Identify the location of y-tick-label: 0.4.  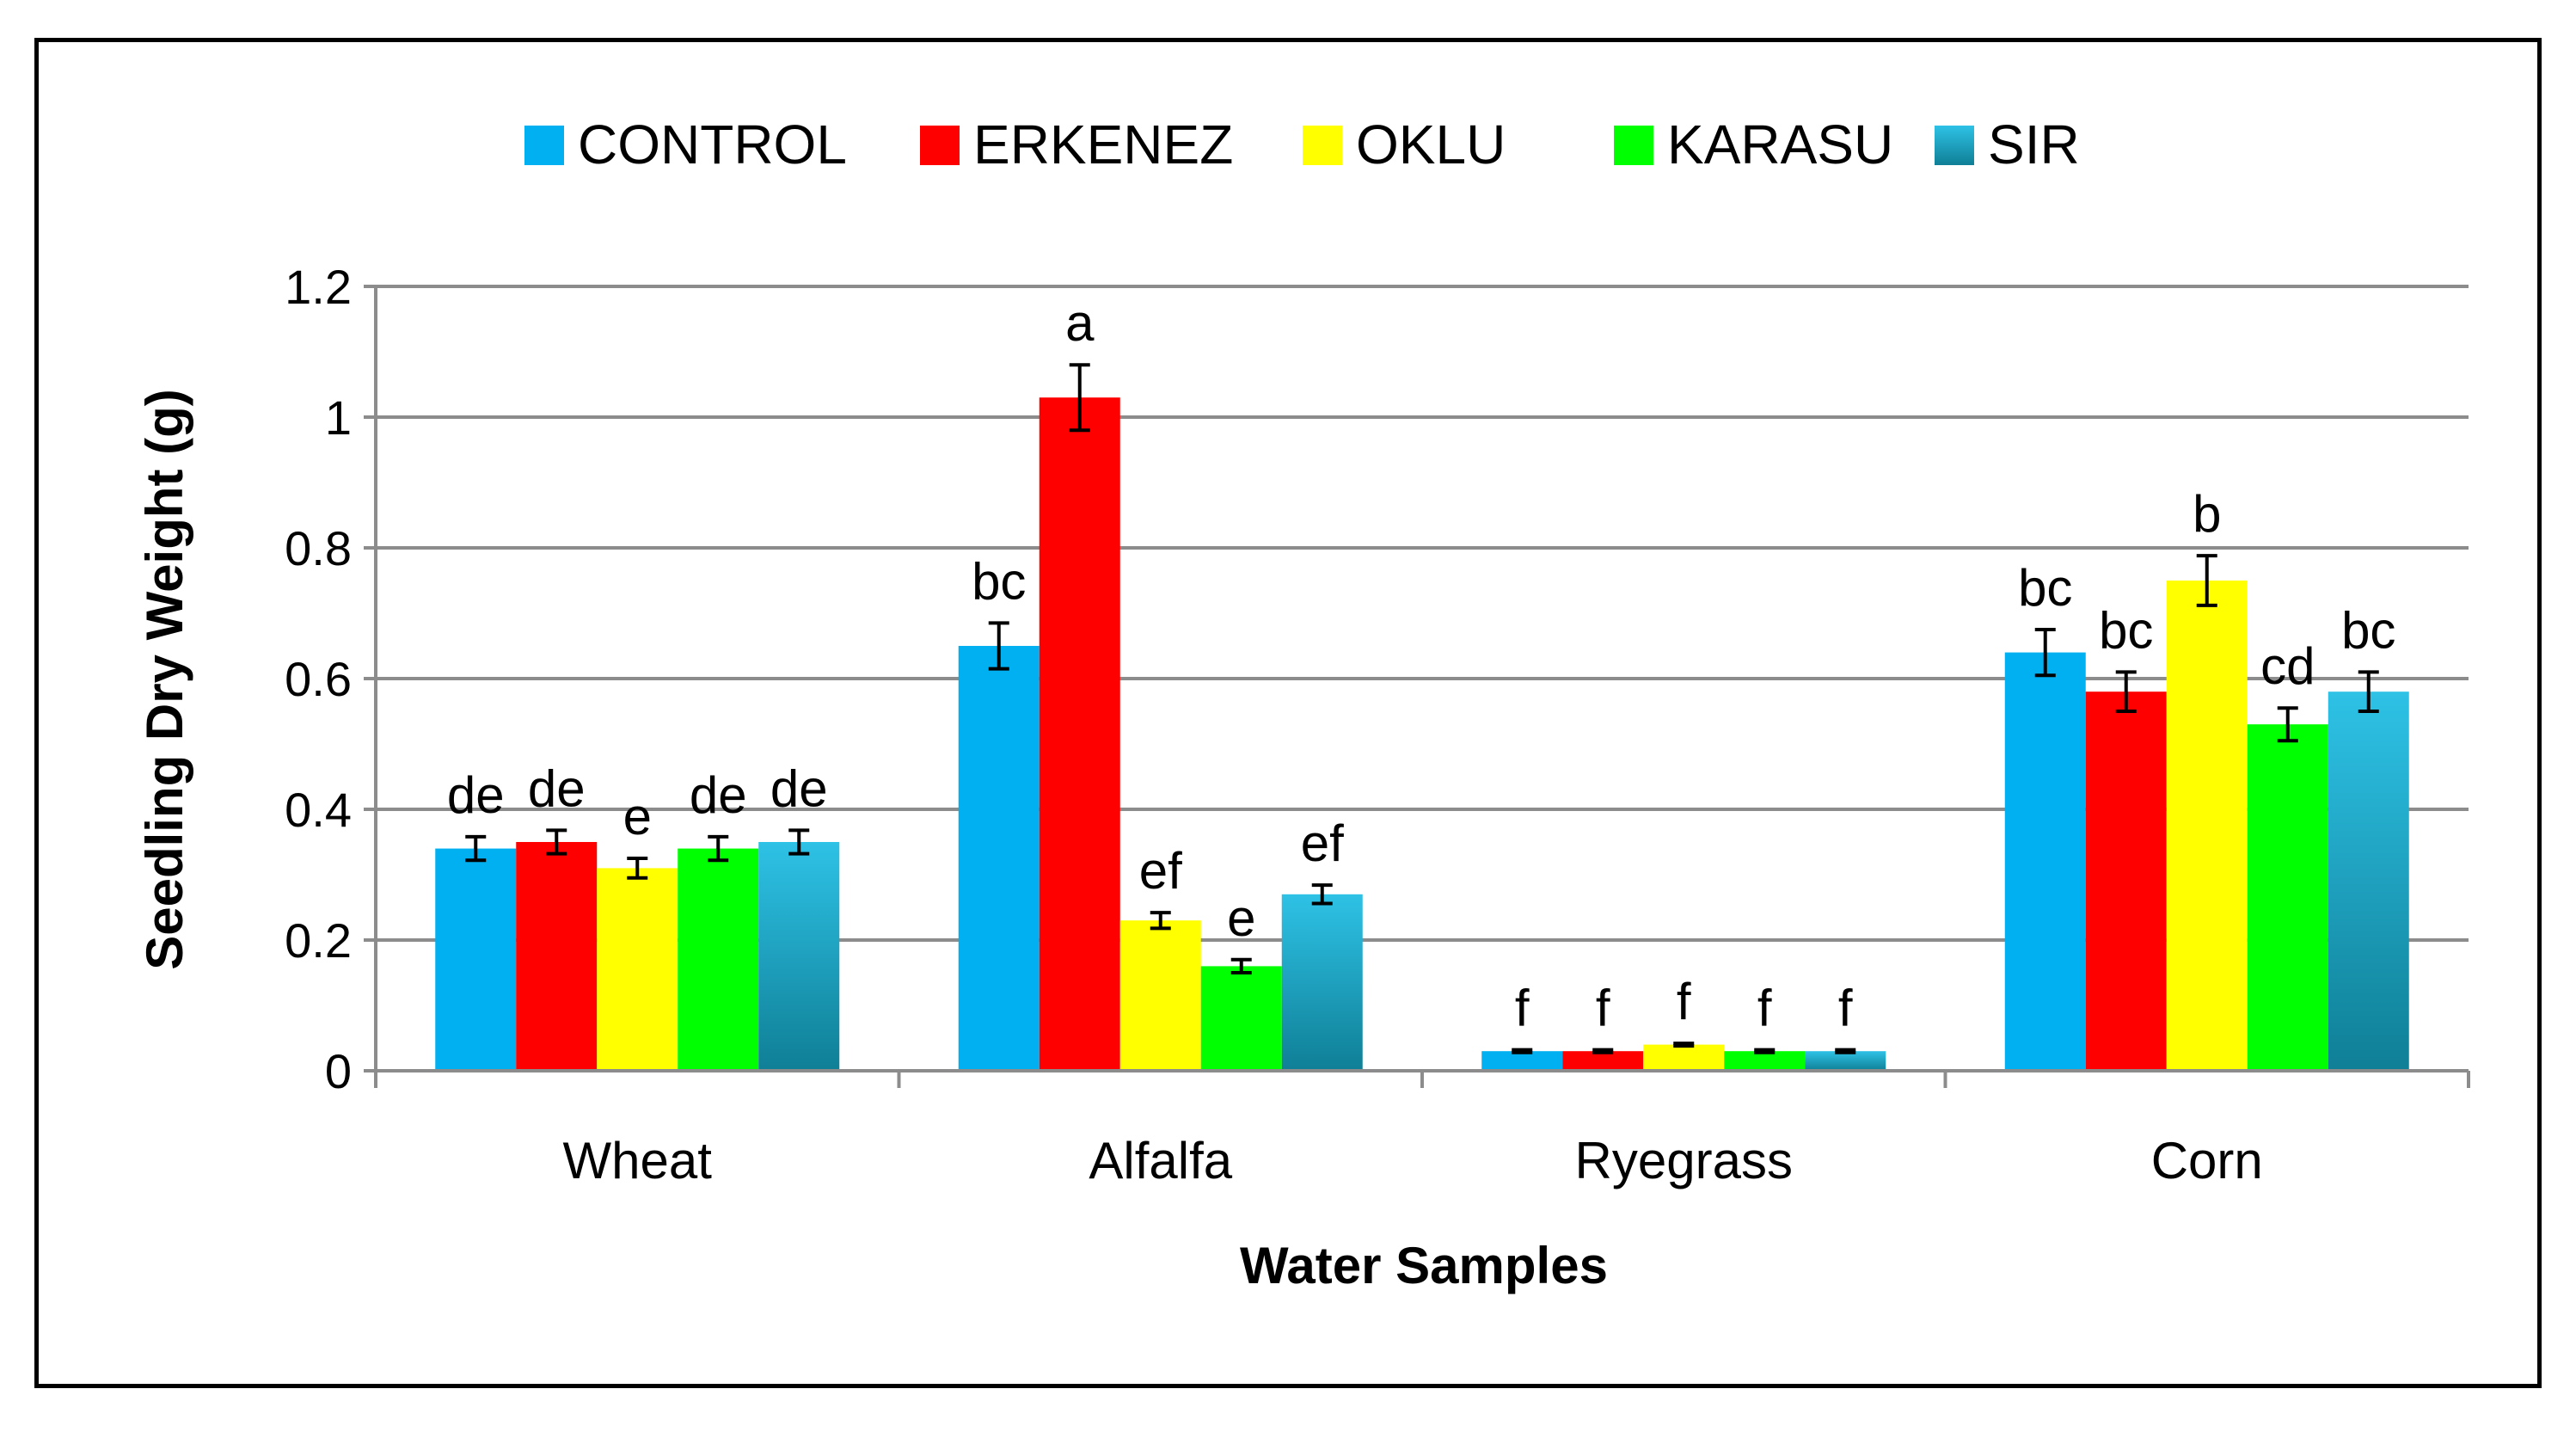
(318, 810).